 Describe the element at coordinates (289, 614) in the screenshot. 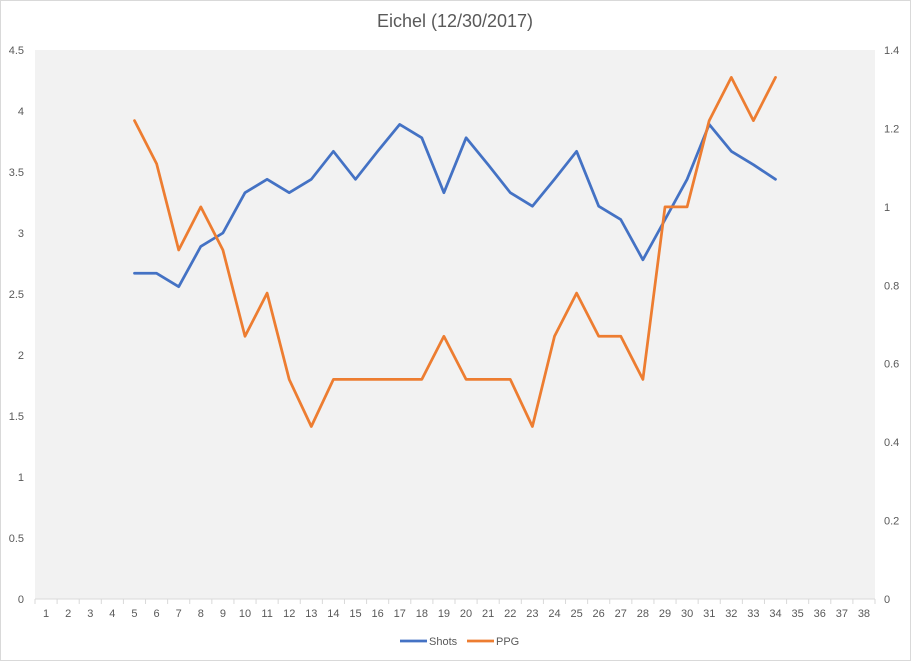

I see `x-tick-label: 12` at that location.